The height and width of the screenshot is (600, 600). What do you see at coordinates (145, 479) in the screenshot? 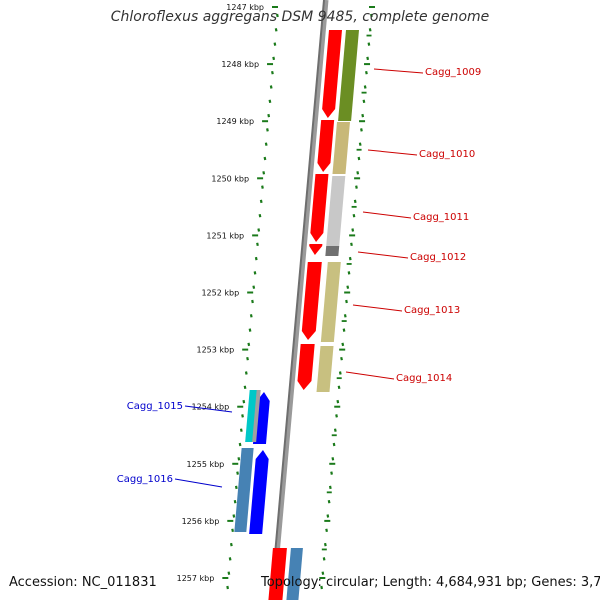
I see `gene-label: Cagg_1016` at bounding box center [145, 479].